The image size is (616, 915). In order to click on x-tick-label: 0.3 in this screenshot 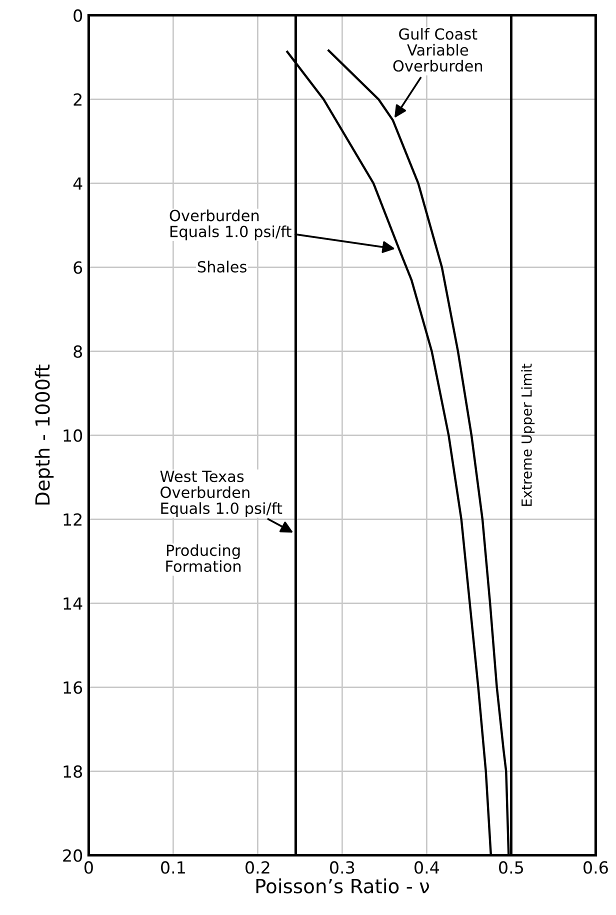, I will do `click(342, 867)`.